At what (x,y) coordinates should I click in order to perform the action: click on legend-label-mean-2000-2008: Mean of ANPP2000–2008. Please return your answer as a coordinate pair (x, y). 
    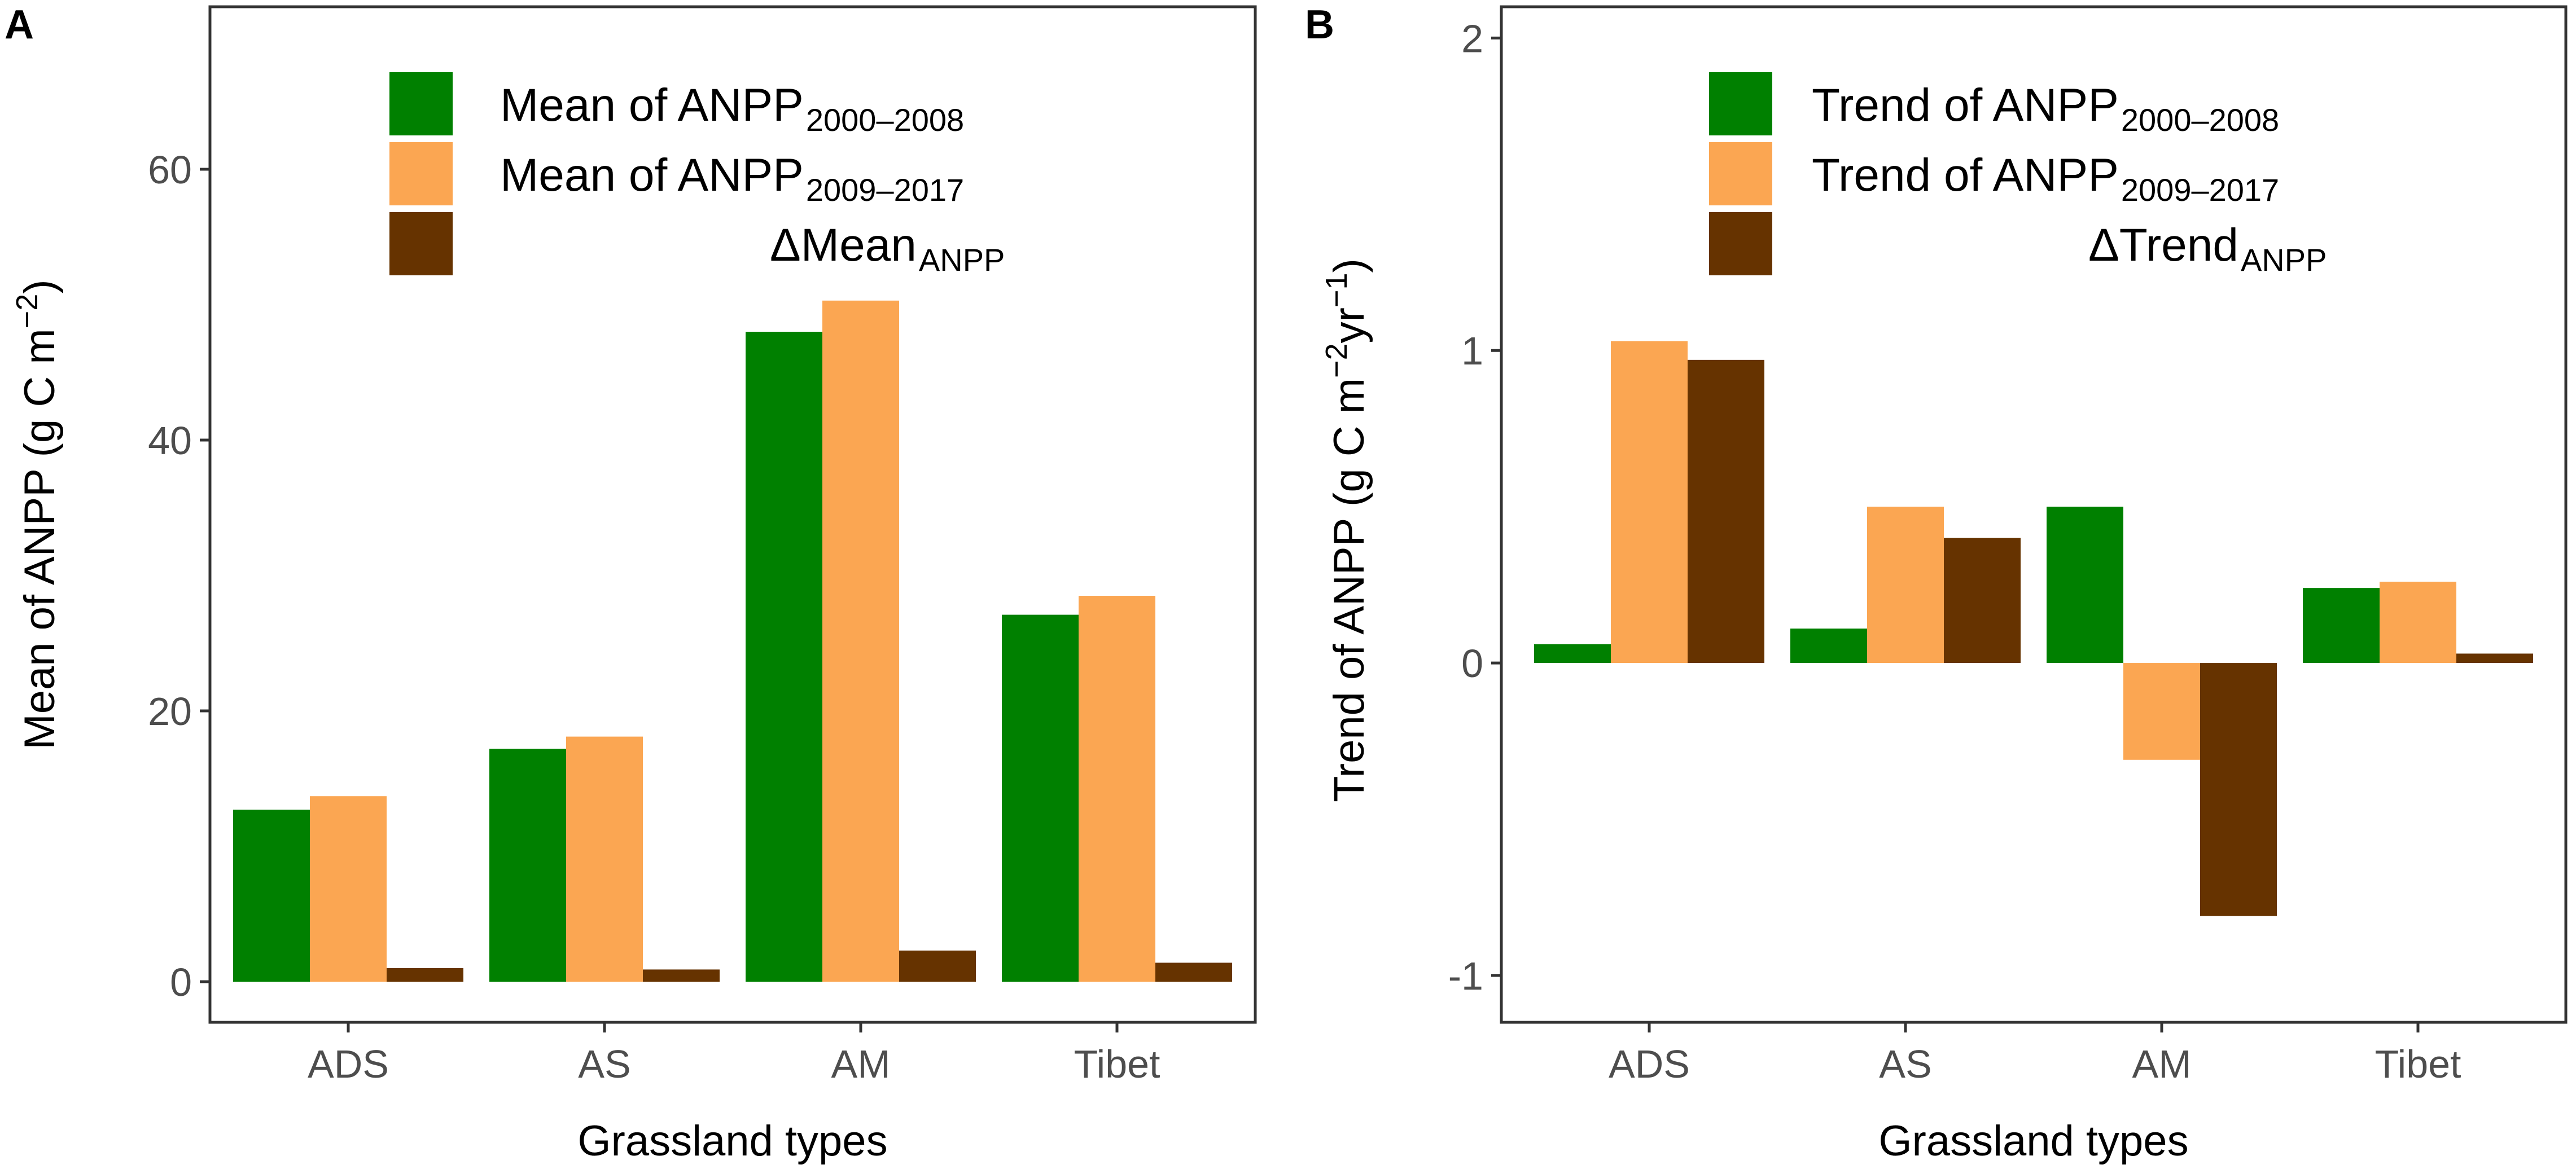
    Looking at the image, I should click on (732, 109).